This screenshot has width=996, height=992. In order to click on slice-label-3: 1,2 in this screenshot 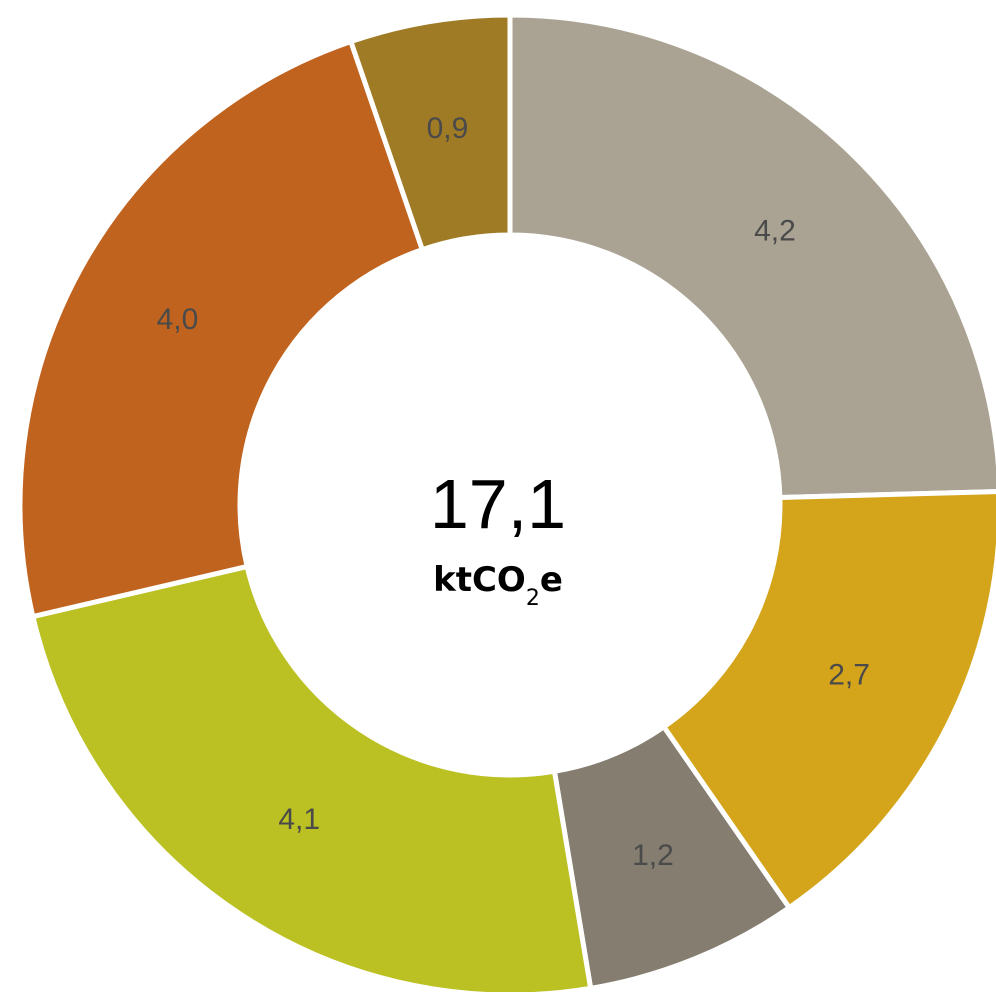, I will do `click(653, 855)`.